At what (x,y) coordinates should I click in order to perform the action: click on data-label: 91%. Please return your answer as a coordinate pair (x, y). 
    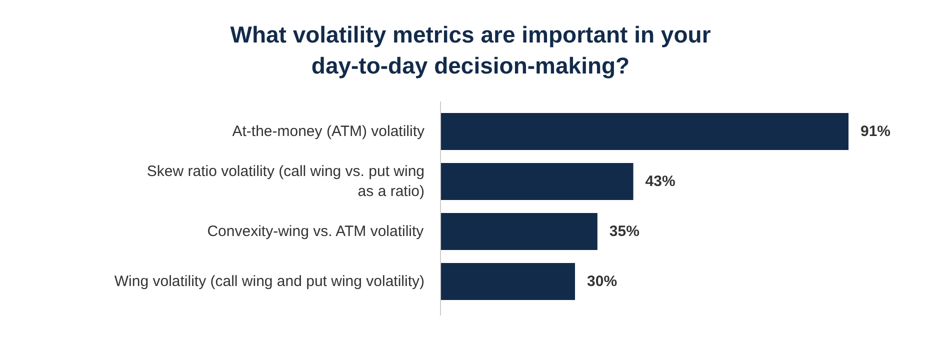
    Looking at the image, I should click on (875, 131).